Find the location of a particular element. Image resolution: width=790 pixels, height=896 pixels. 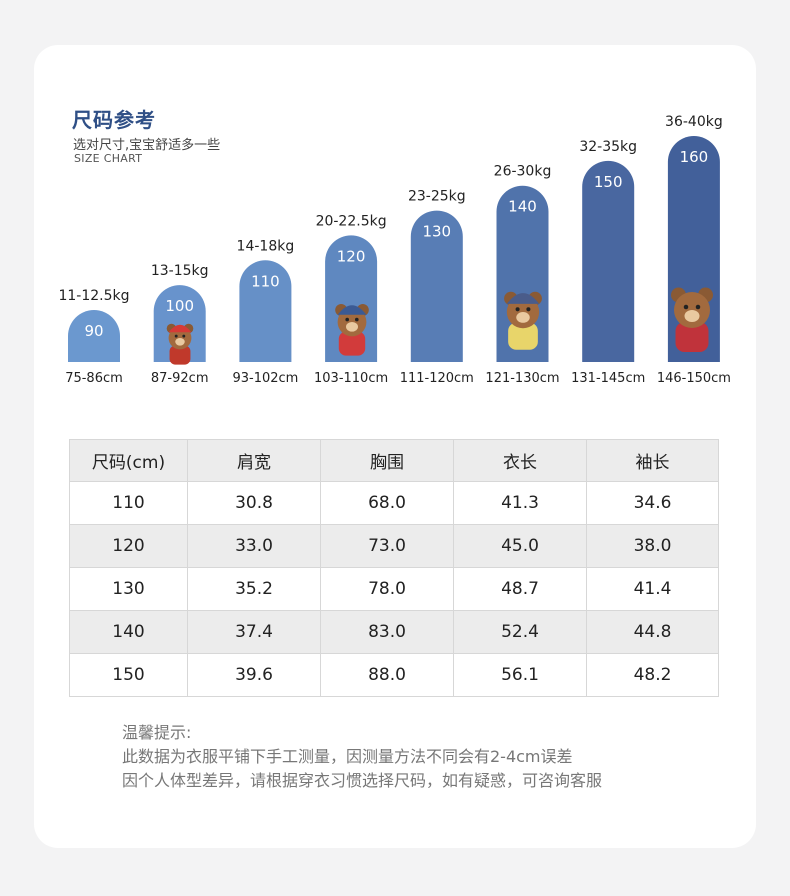

table-cell: 39.6 is located at coordinates (254, 675).